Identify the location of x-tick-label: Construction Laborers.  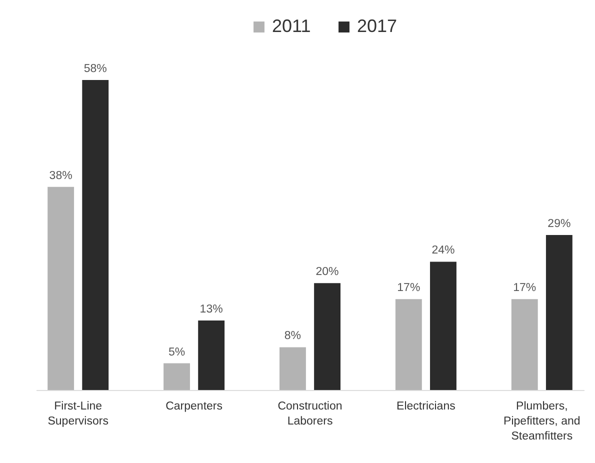
(310, 414).